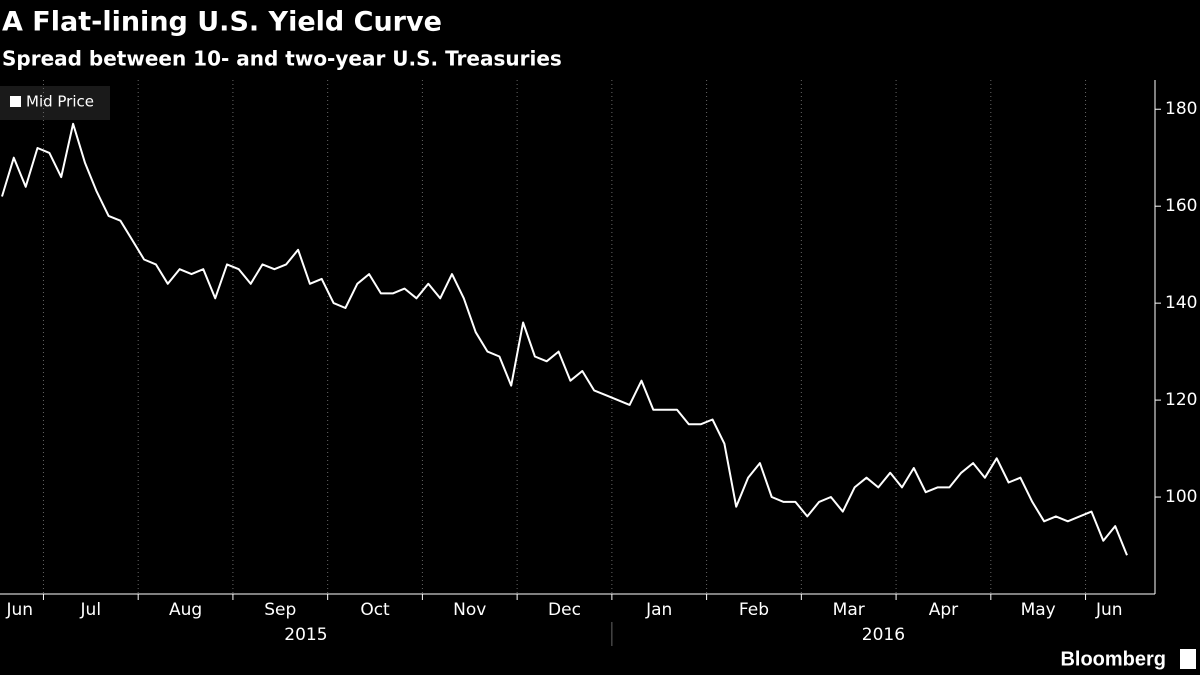 The image size is (1200, 675). What do you see at coordinates (1181, 303) in the screenshot?
I see `y-tick-label: 140` at bounding box center [1181, 303].